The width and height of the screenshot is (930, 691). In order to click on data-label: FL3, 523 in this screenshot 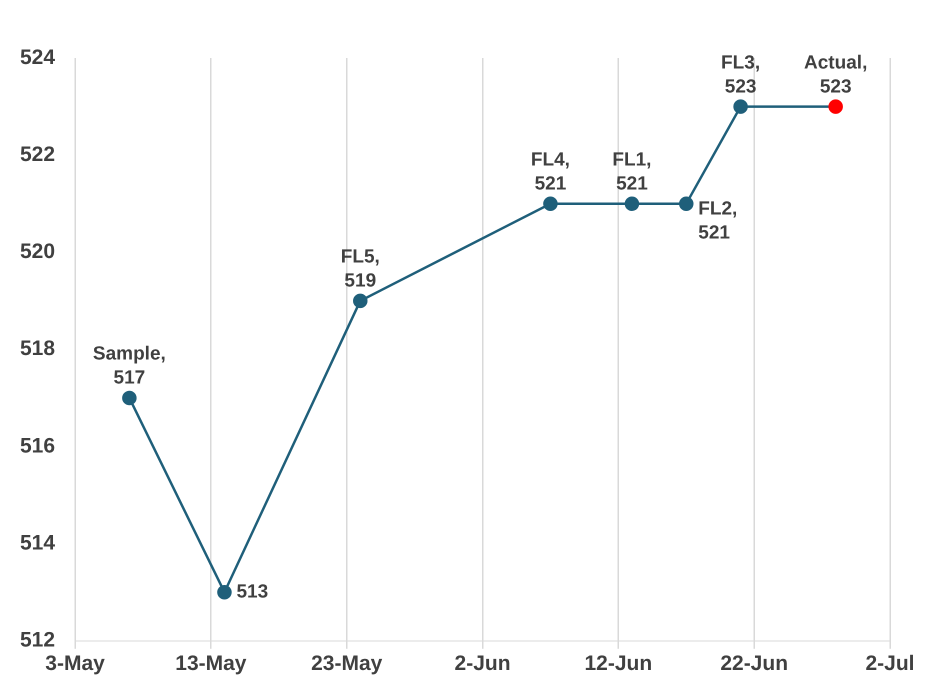, I will do `click(740, 75)`.